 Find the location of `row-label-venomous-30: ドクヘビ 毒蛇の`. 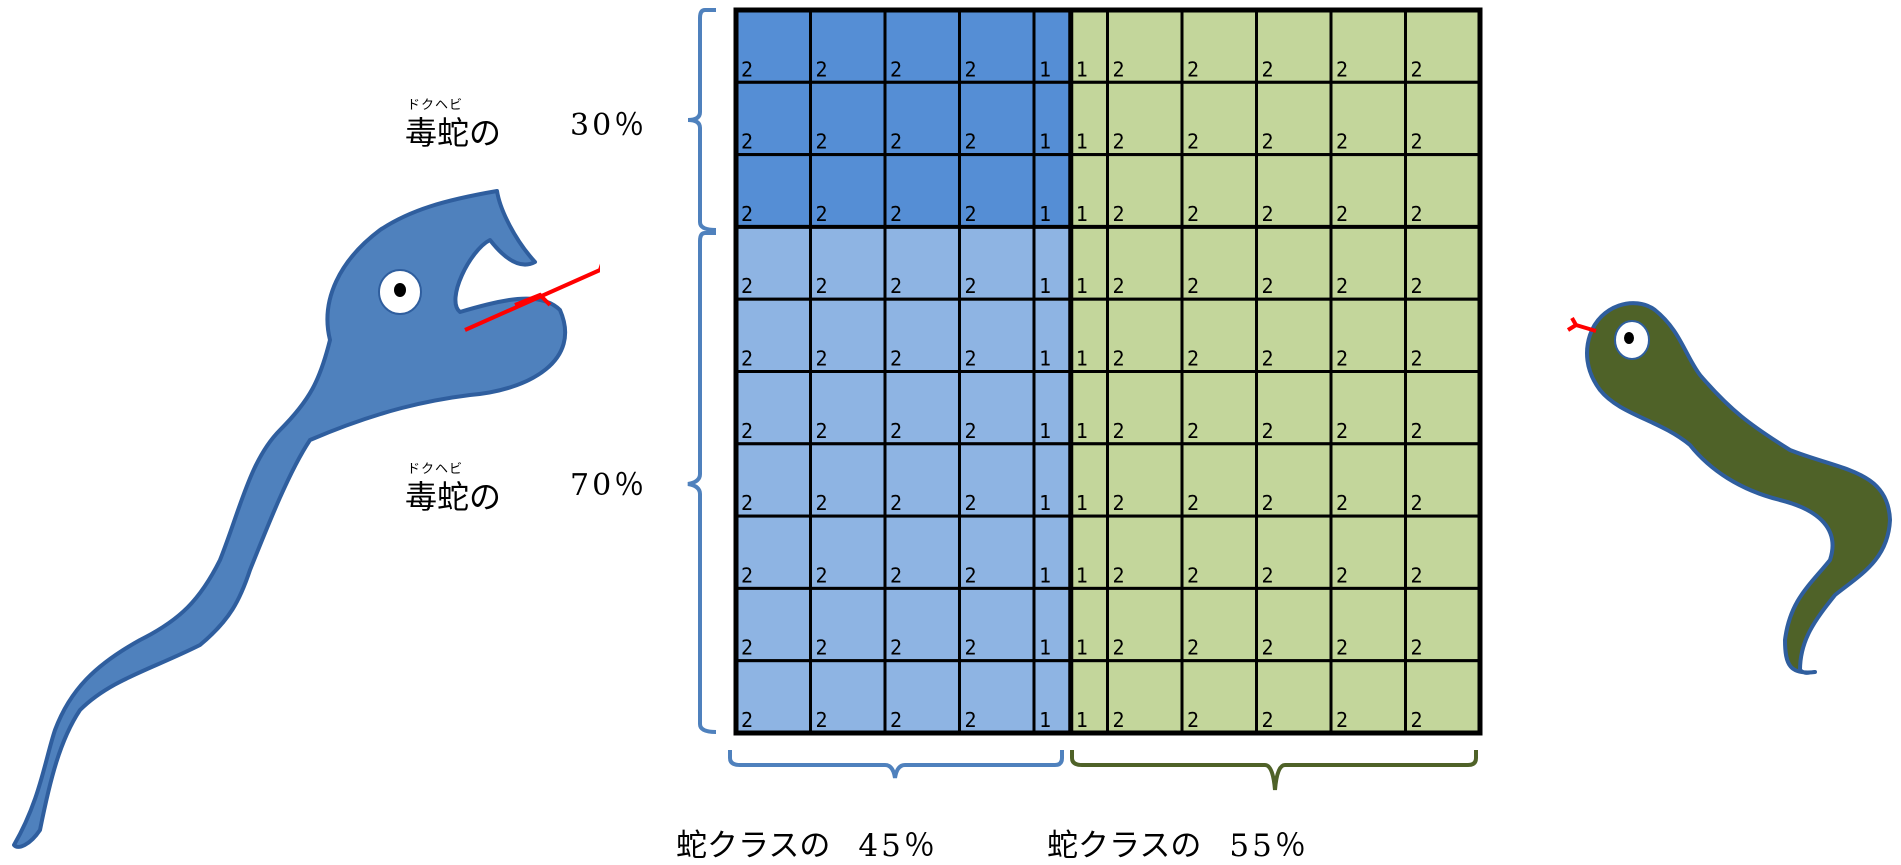

row-label-venomous-30: ドクヘビ 毒蛇の is located at coordinates (530, 124).